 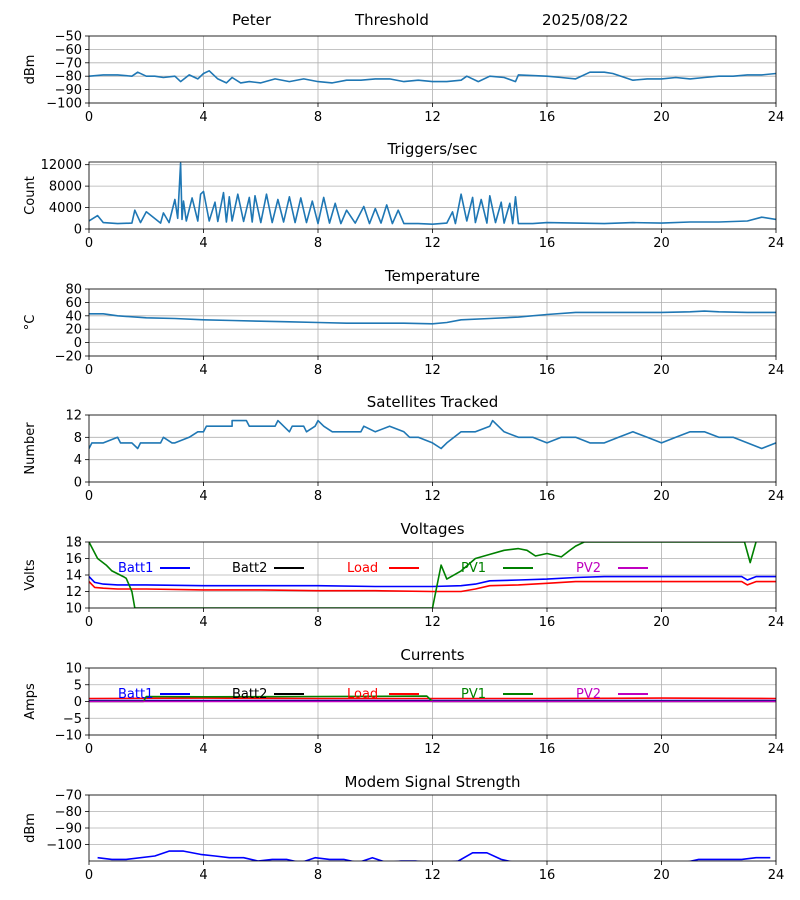 What do you see at coordinates (72, 719) in the screenshot?
I see `y-tick-label: −5` at bounding box center [72, 719].